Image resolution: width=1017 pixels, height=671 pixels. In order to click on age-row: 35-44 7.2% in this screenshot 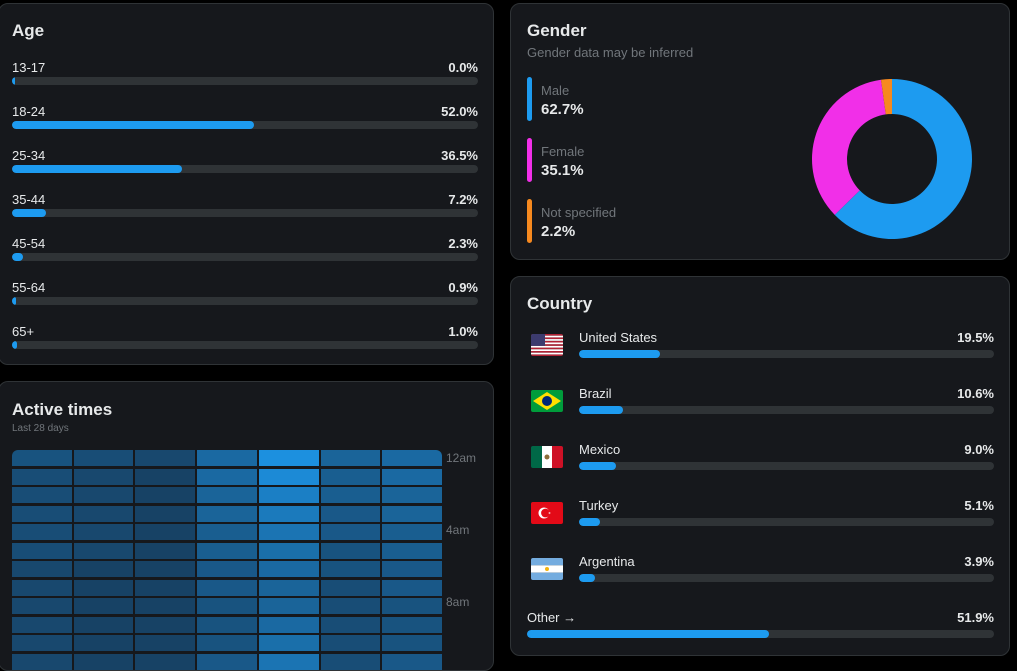, I will do `click(245, 207)`.